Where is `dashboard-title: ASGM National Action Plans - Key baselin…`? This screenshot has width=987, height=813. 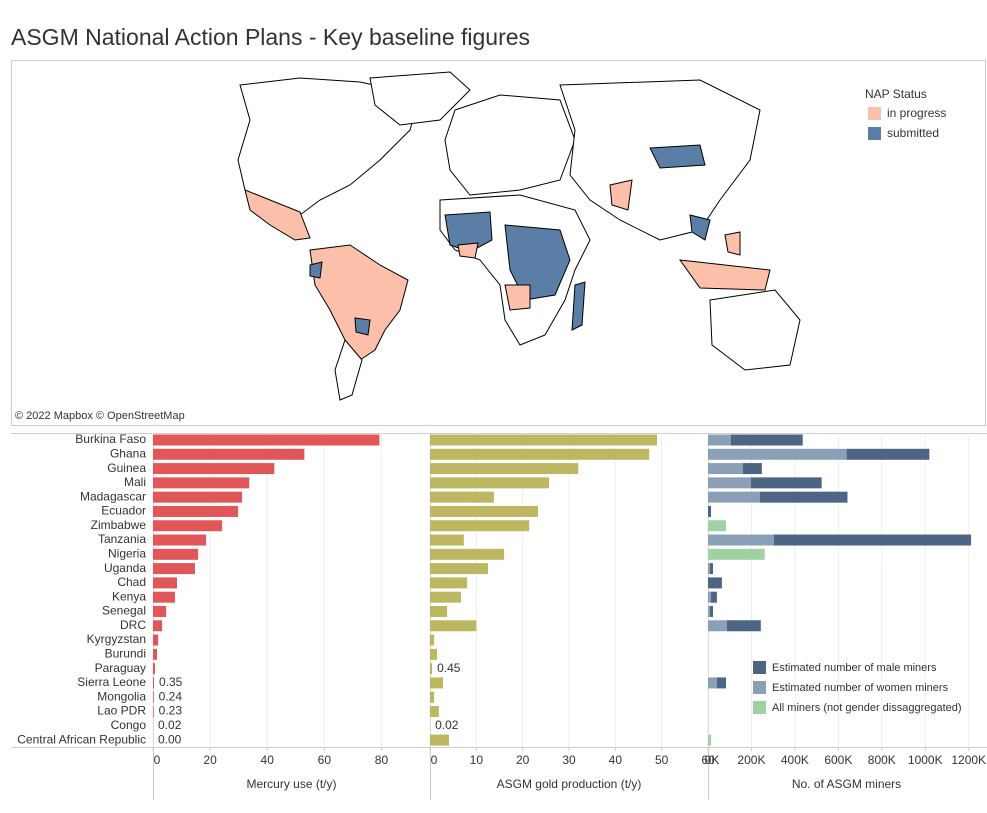 dashboard-title: ASGM National Action Plans - Key baselin… is located at coordinates (270, 37).